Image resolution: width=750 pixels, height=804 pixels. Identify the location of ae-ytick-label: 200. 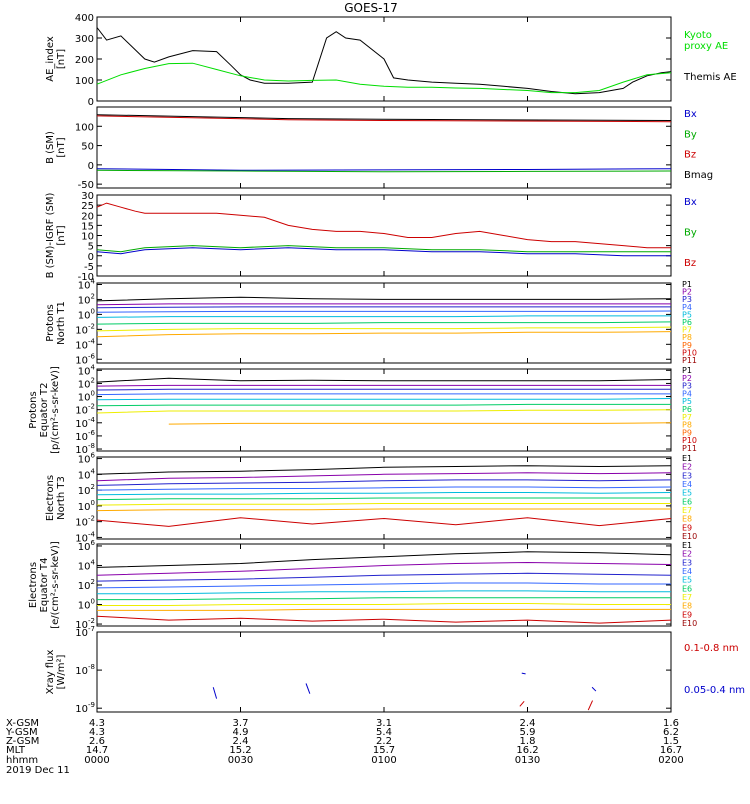
(84, 60).